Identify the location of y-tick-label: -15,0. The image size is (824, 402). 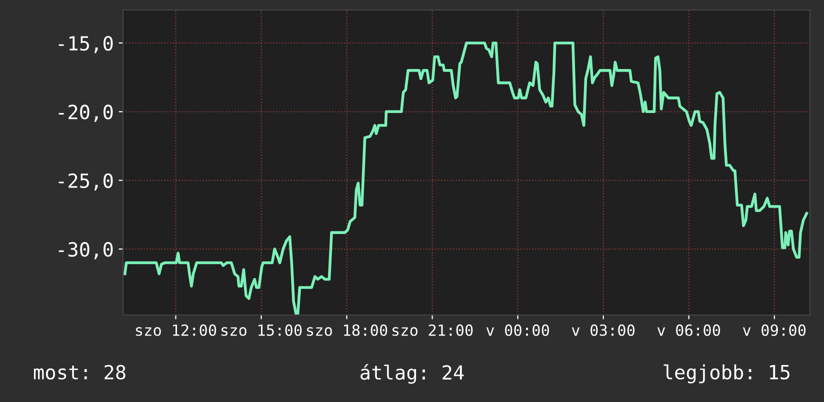
(85, 45).